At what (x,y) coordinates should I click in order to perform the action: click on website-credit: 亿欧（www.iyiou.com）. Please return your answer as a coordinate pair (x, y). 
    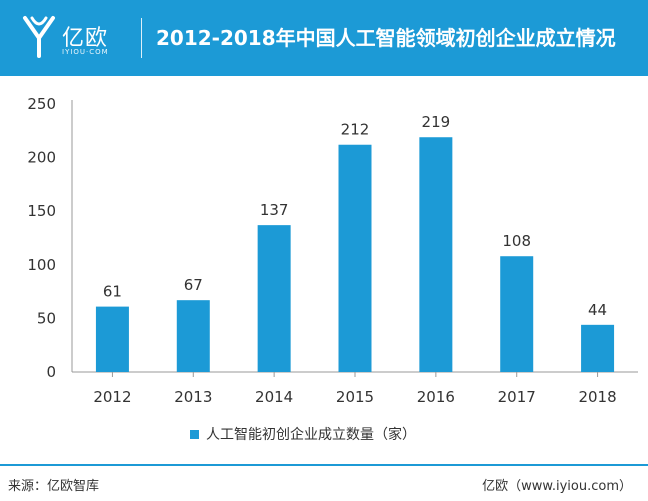
    Looking at the image, I should click on (557, 486).